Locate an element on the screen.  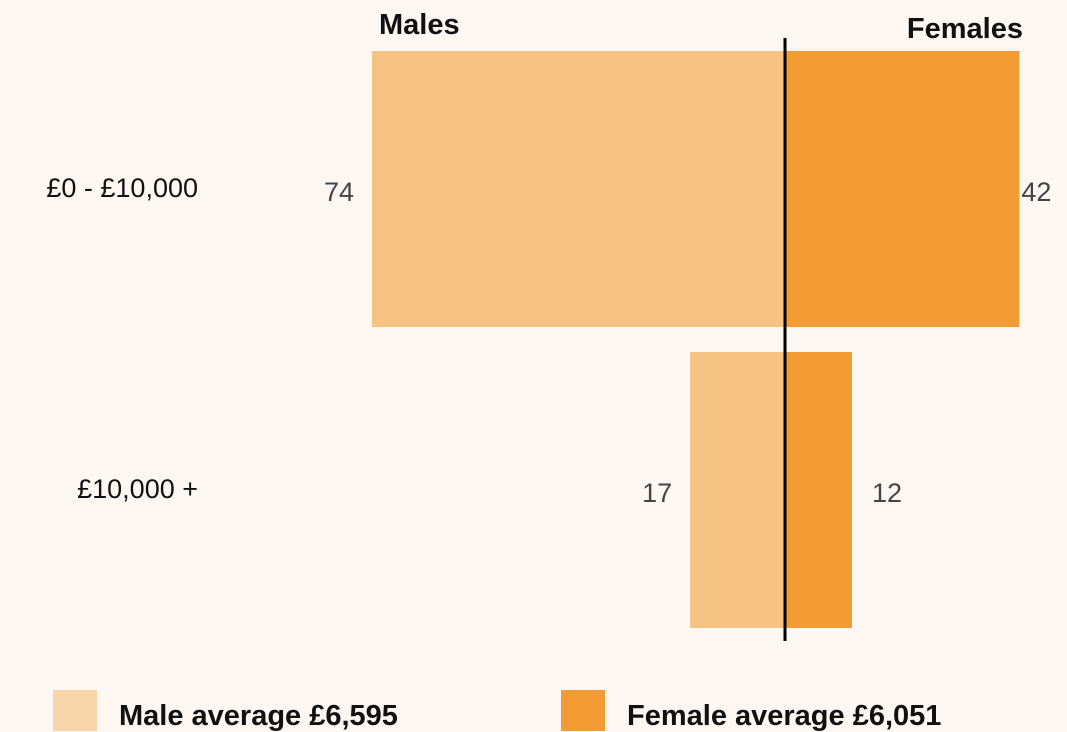
category-labels: £0 - £10,000 £10,000 + is located at coordinates (122, 338).